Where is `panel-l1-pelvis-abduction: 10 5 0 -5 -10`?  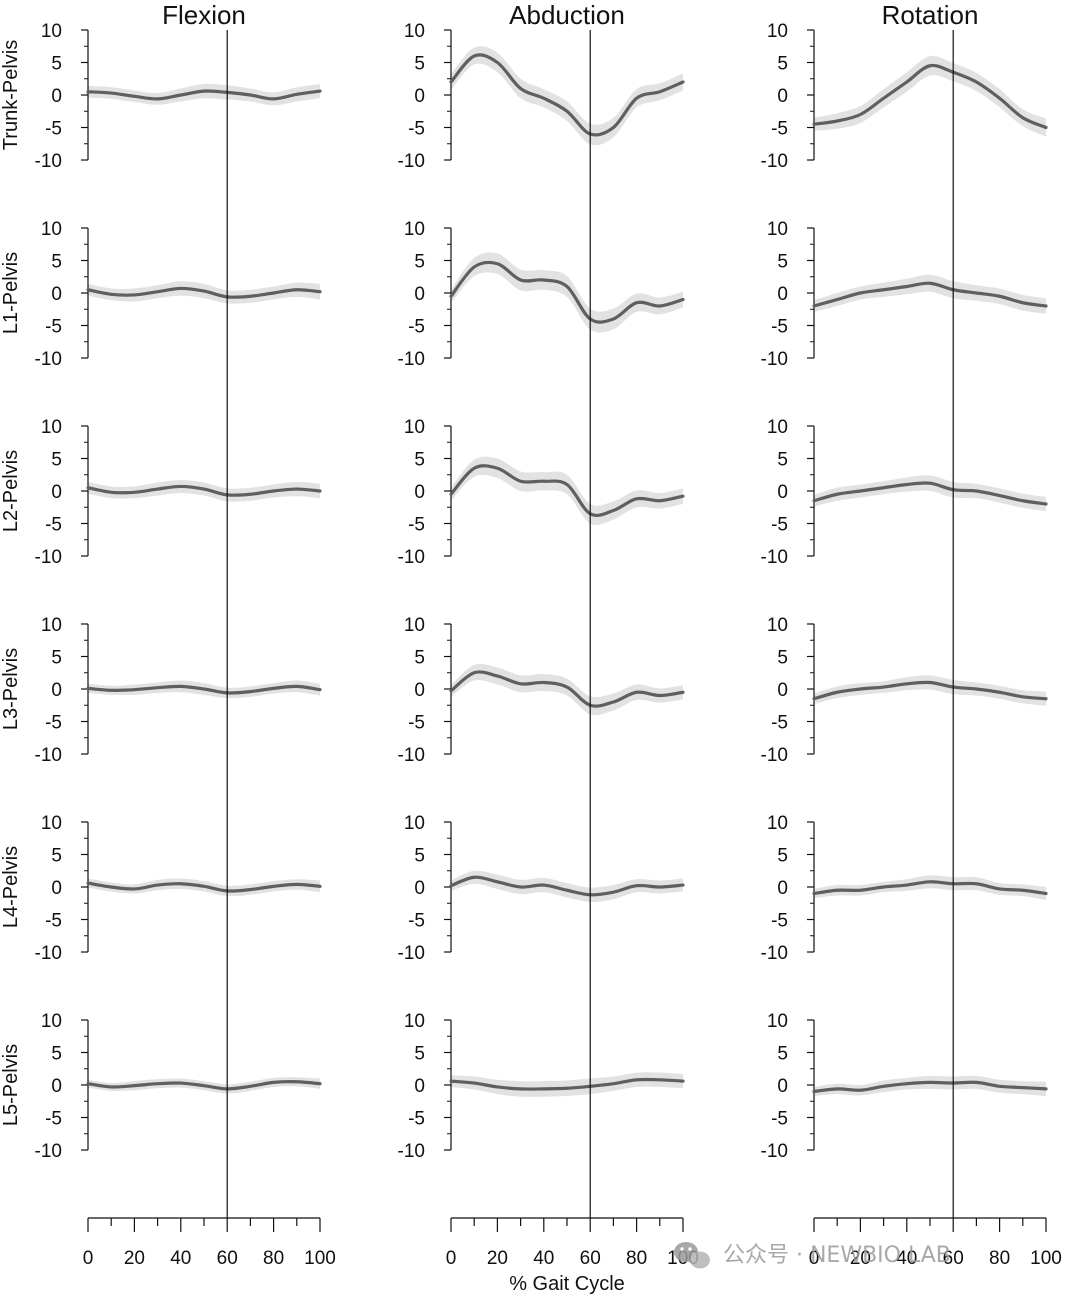 panel-l1-pelvis-abduction: 10 5 0 -5 -10 is located at coordinates (541, 294).